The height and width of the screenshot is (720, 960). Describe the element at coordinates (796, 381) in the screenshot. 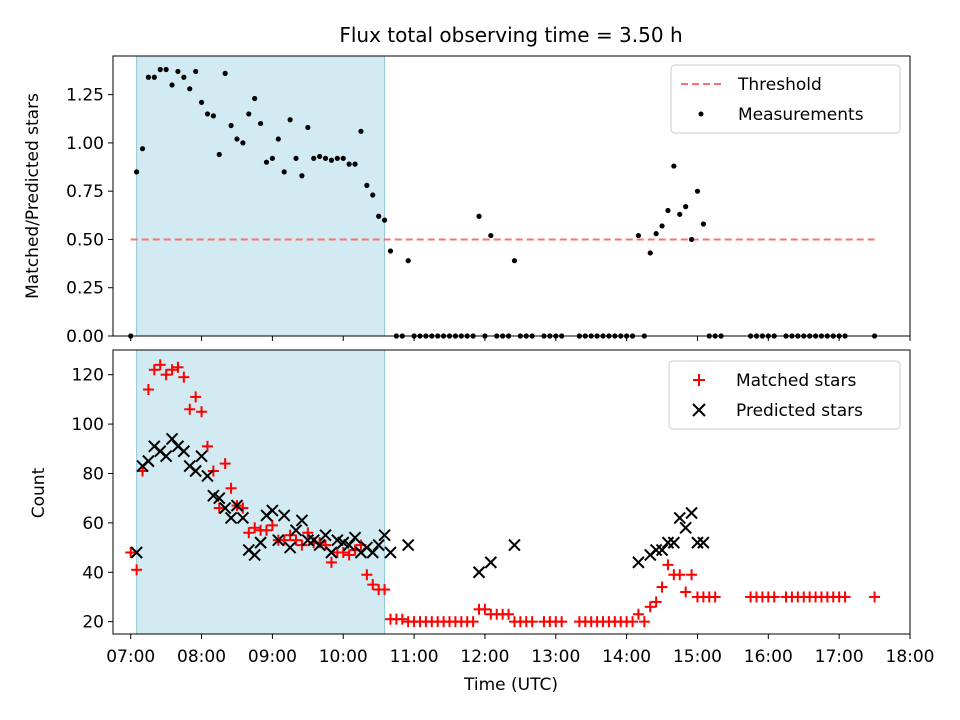

I see `matched-stars-legend-label: Matched stars` at that location.